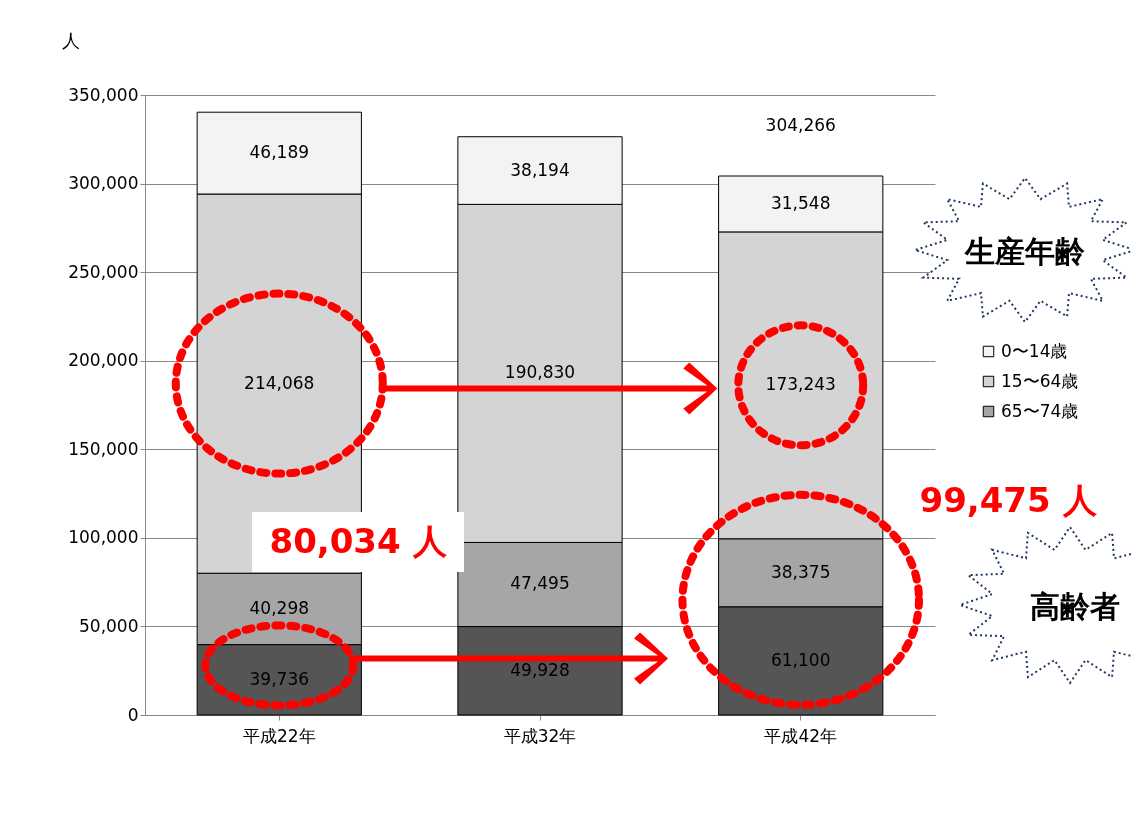 The height and width of the screenshot is (835, 1131). Describe the element at coordinates (103, 94) in the screenshot. I see `y-tick-label: 350,000` at that location.